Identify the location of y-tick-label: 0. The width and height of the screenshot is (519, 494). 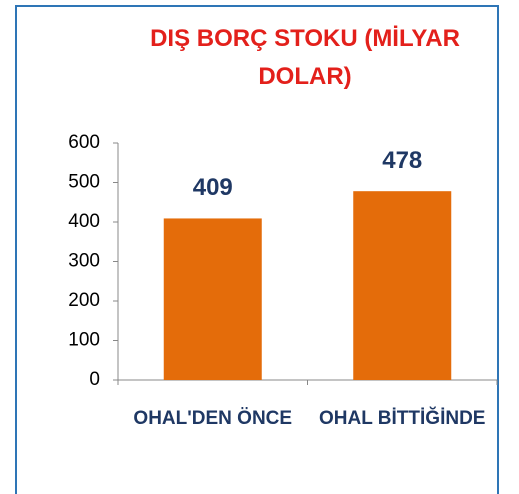
(94, 379).